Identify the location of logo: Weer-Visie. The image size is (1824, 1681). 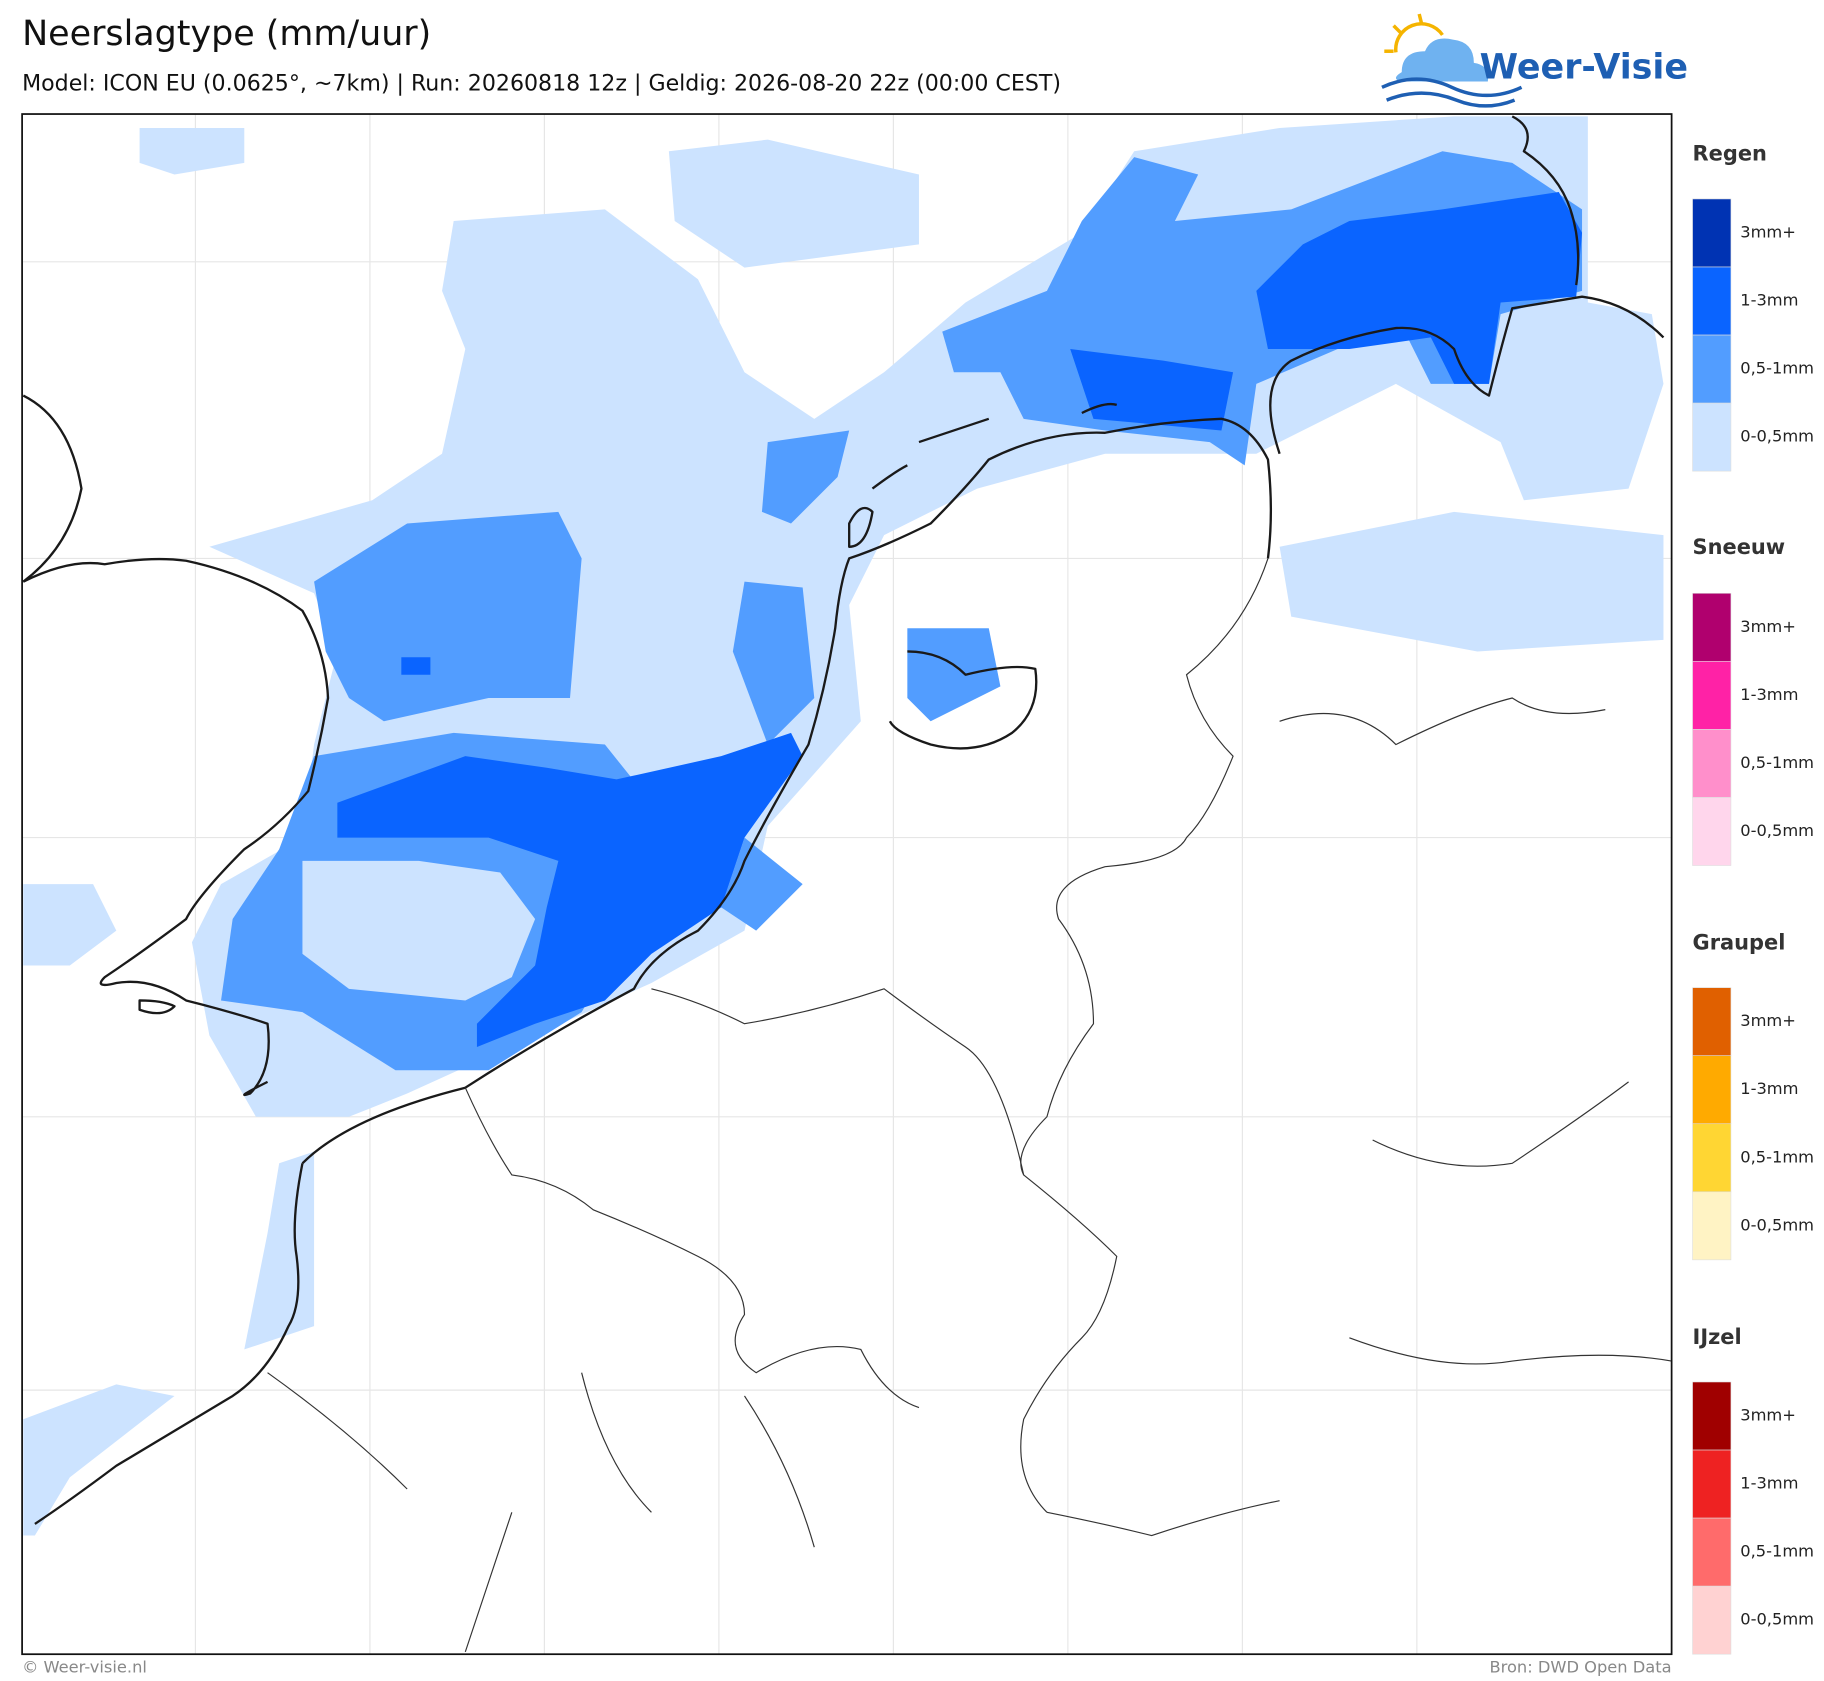
(1534, 60).